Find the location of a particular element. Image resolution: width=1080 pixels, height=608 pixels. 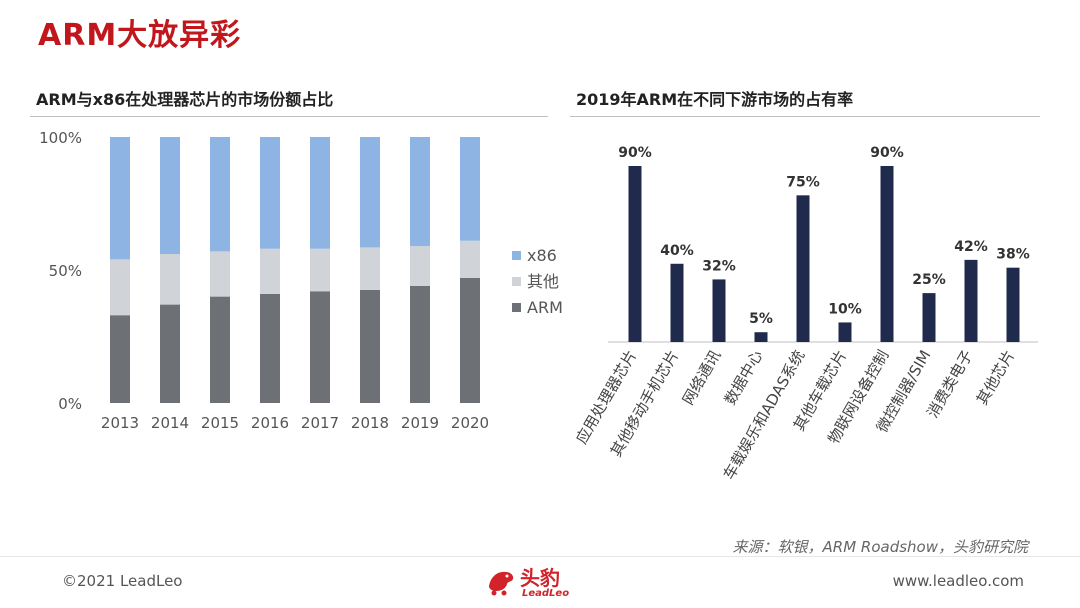

logo-name: 头豹 is located at coordinates (540, 578).